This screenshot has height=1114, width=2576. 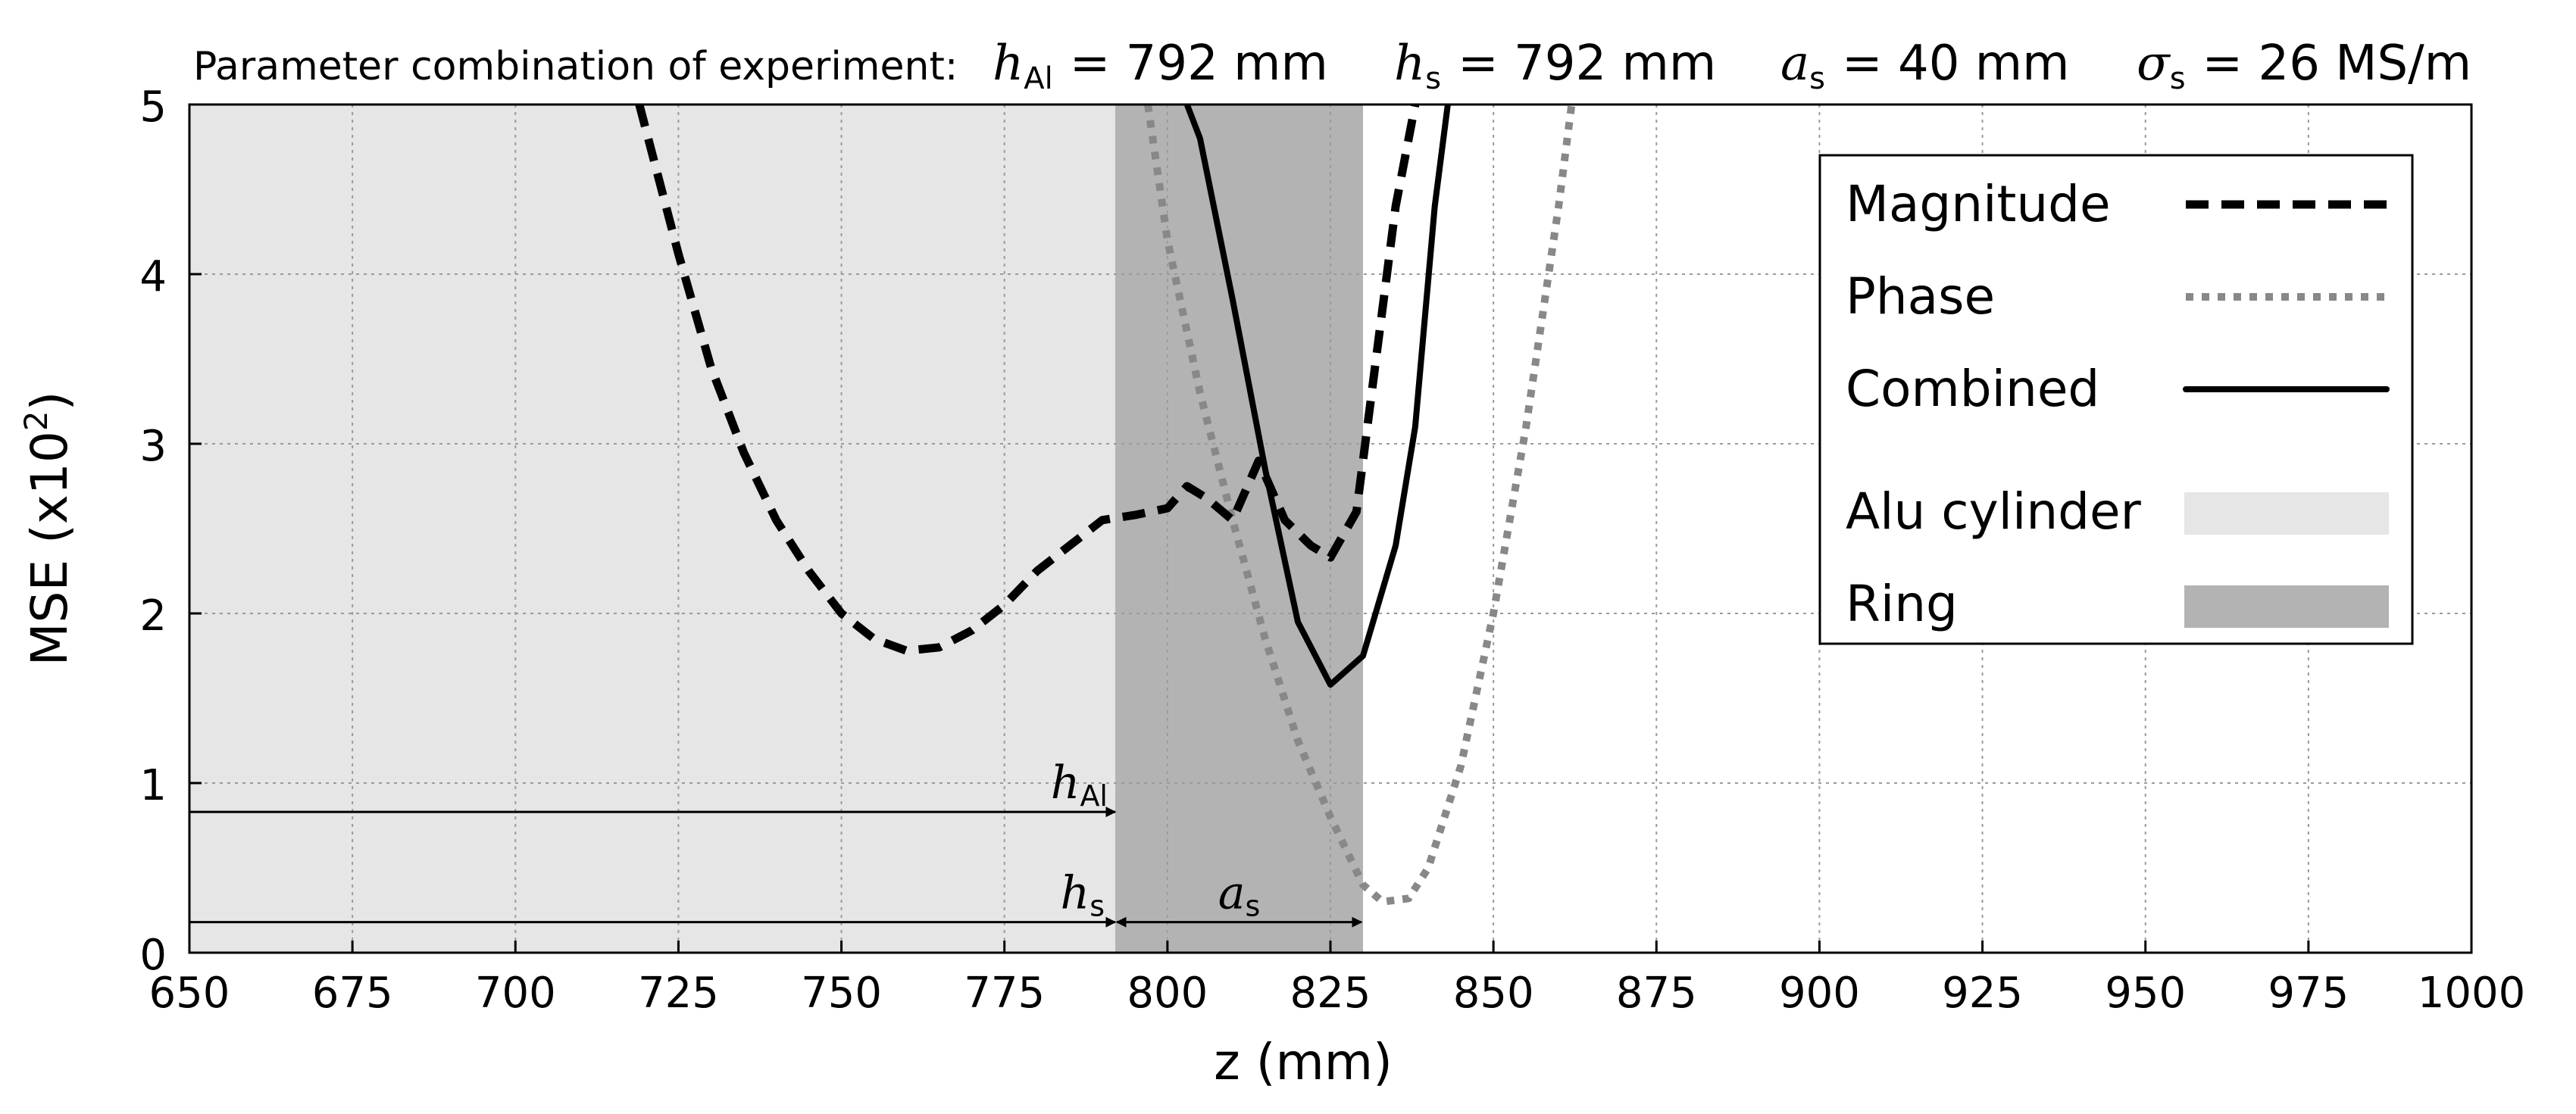 I want to click on x-tick-label-825: 825, so click(x=1330, y=993).